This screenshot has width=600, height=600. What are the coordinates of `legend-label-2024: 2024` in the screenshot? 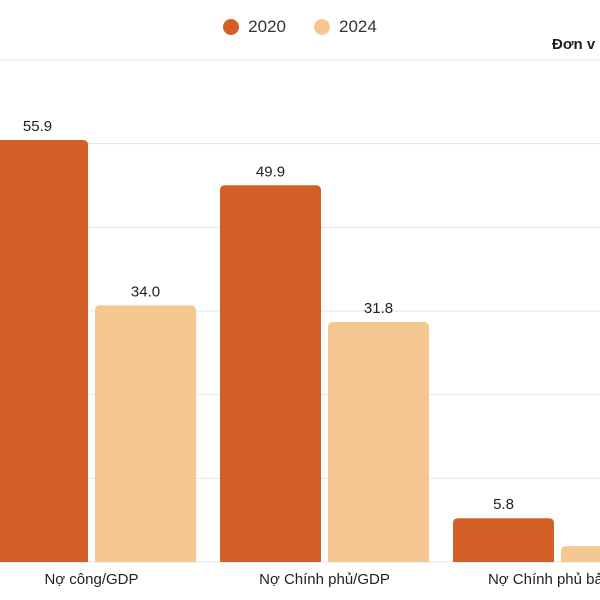 It's located at (358, 26).